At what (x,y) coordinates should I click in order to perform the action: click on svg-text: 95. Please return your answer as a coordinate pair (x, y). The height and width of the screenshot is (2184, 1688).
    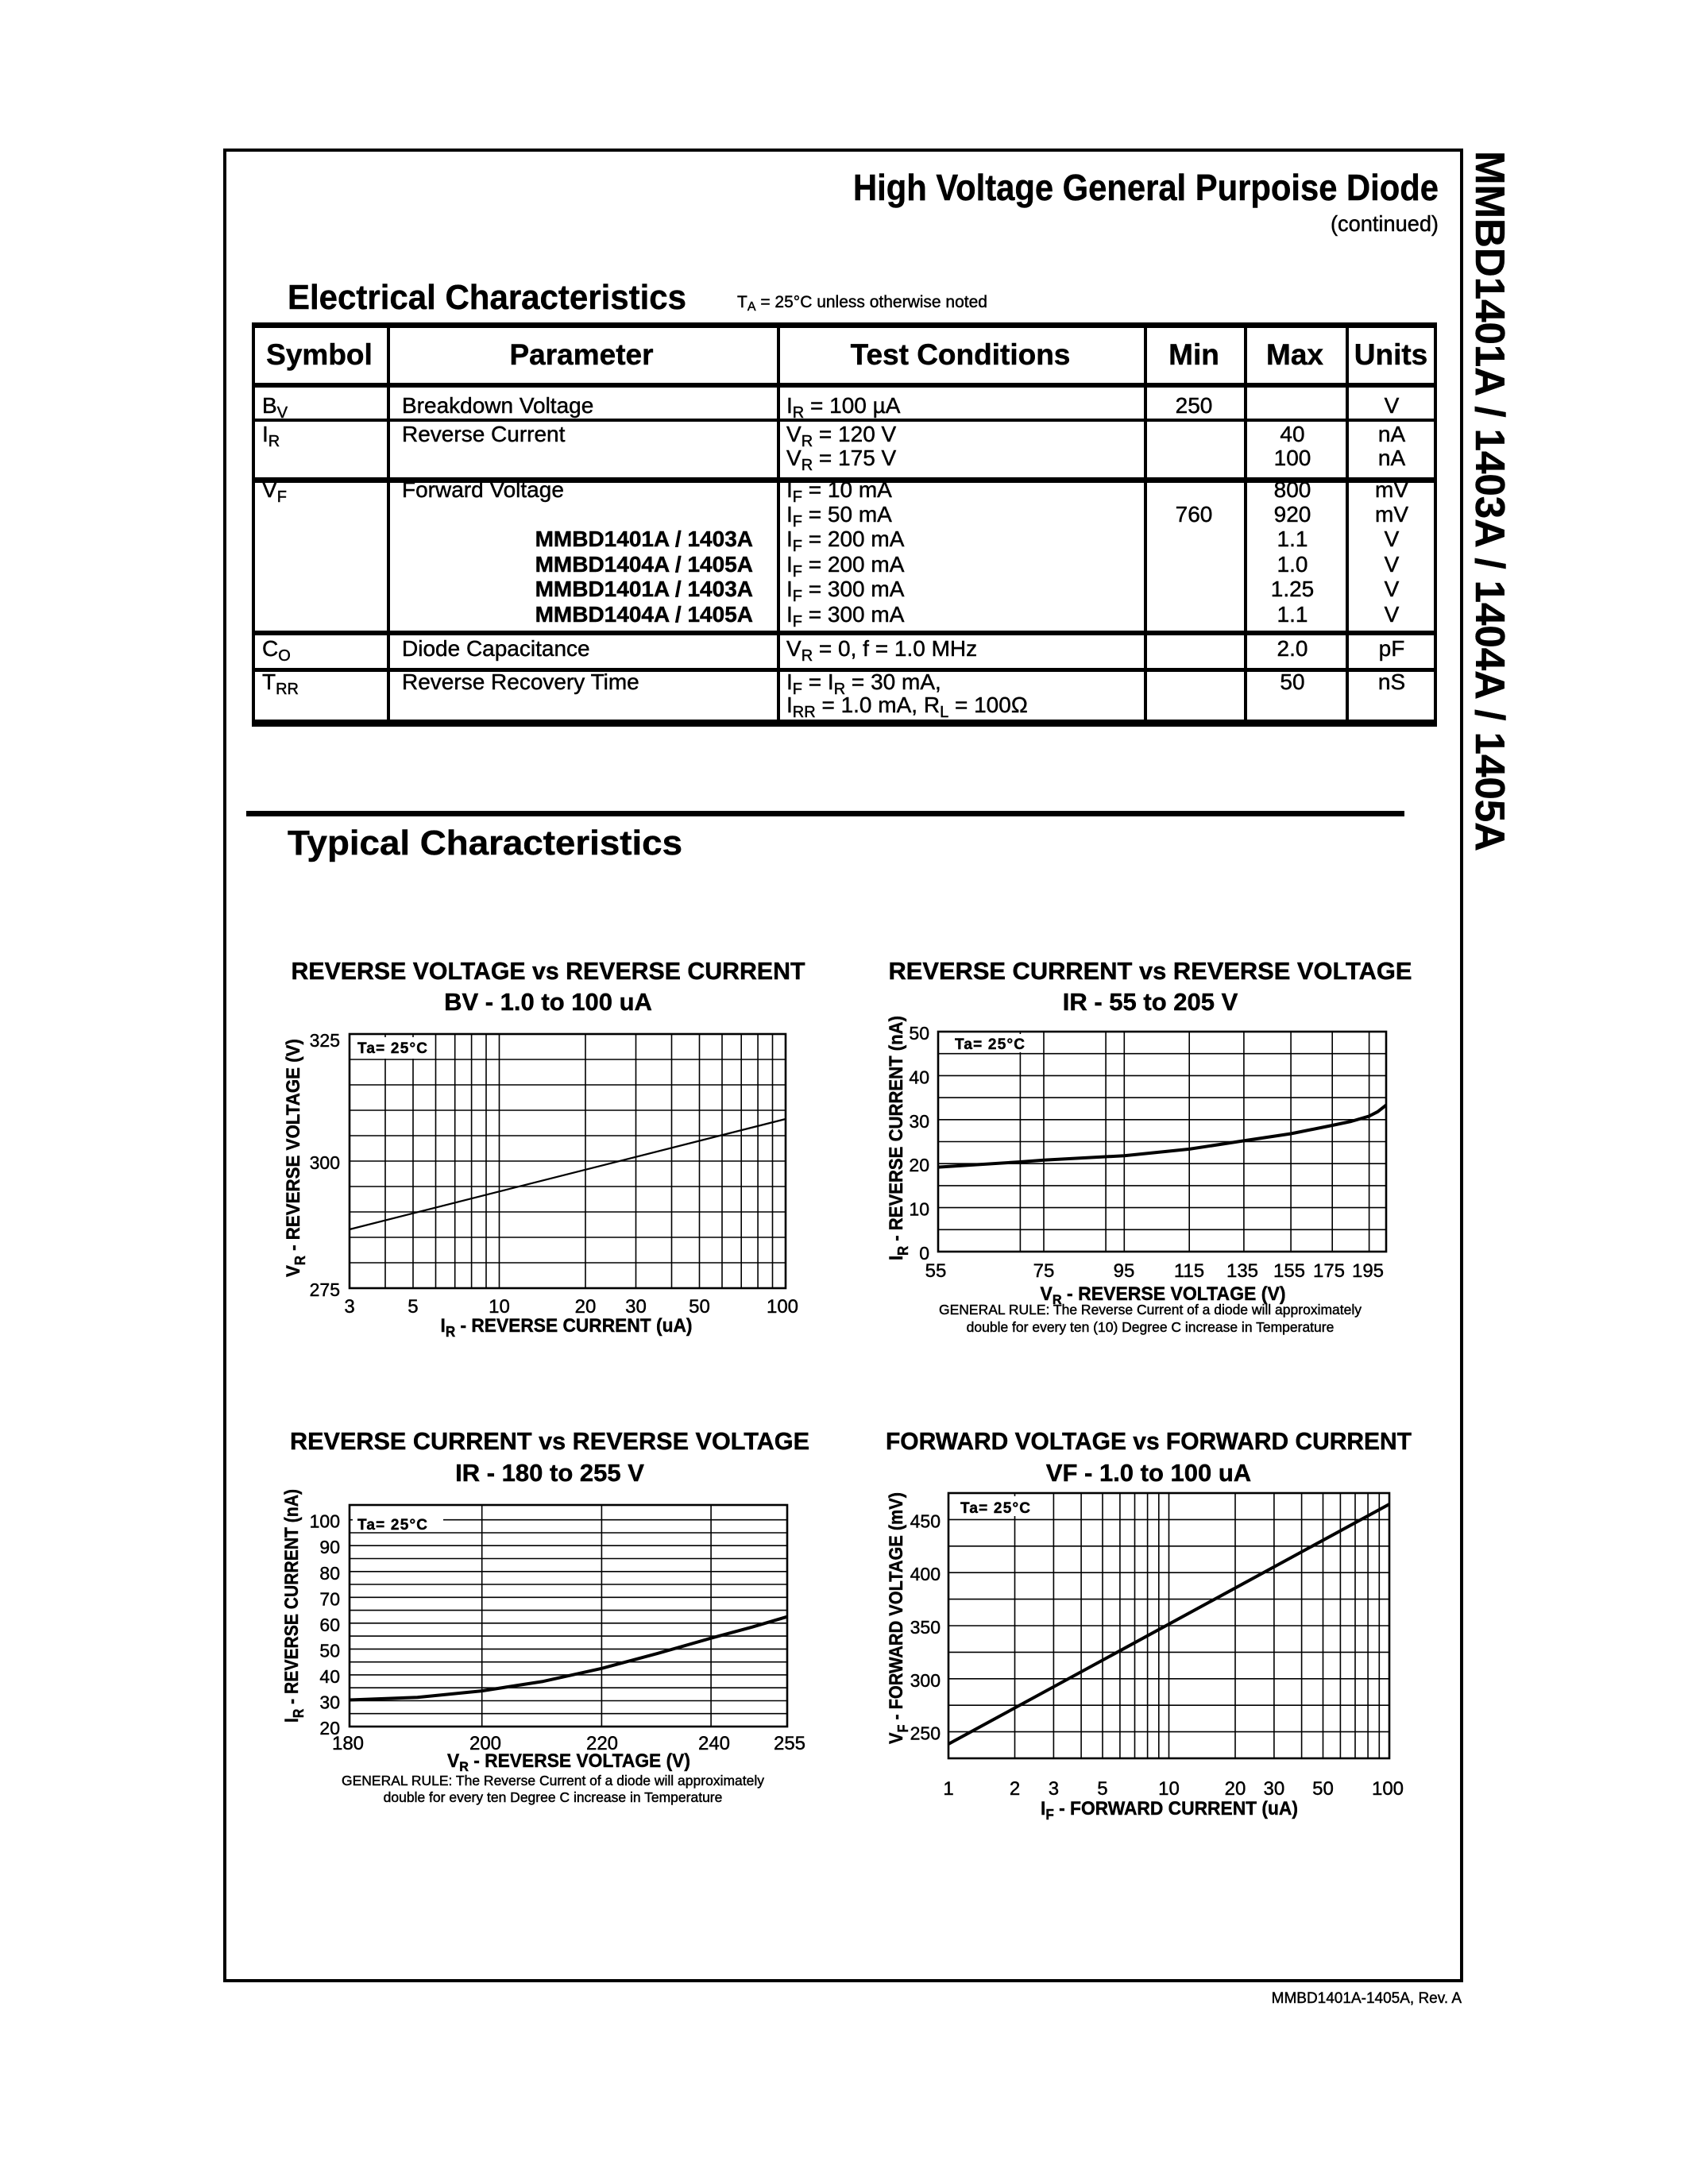
    Looking at the image, I should click on (1125, 1271).